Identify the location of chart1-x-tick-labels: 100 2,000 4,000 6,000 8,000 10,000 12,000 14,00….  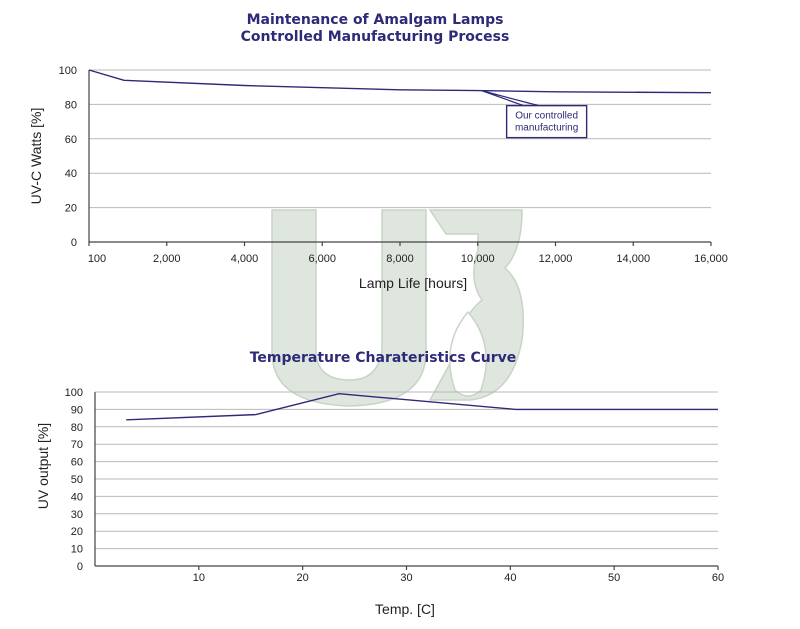
(408, 259).